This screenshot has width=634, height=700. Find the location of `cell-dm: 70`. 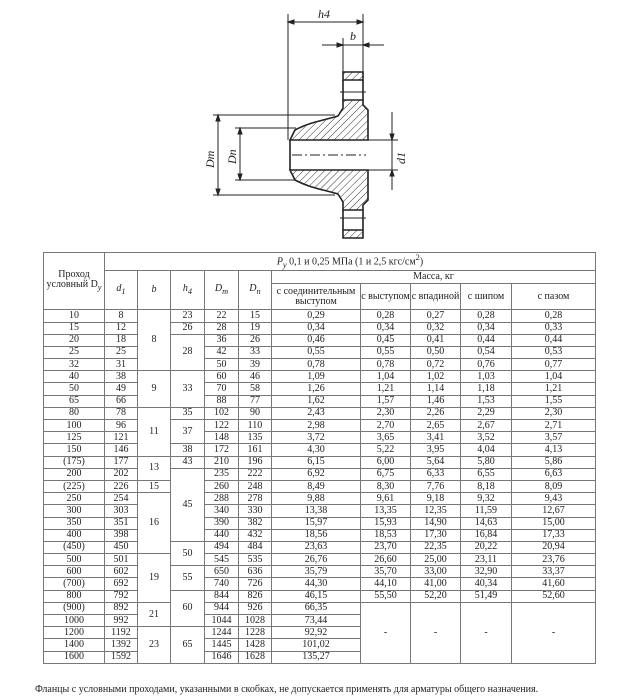

cell-dm: 70 is located at coordinates (221, 389).